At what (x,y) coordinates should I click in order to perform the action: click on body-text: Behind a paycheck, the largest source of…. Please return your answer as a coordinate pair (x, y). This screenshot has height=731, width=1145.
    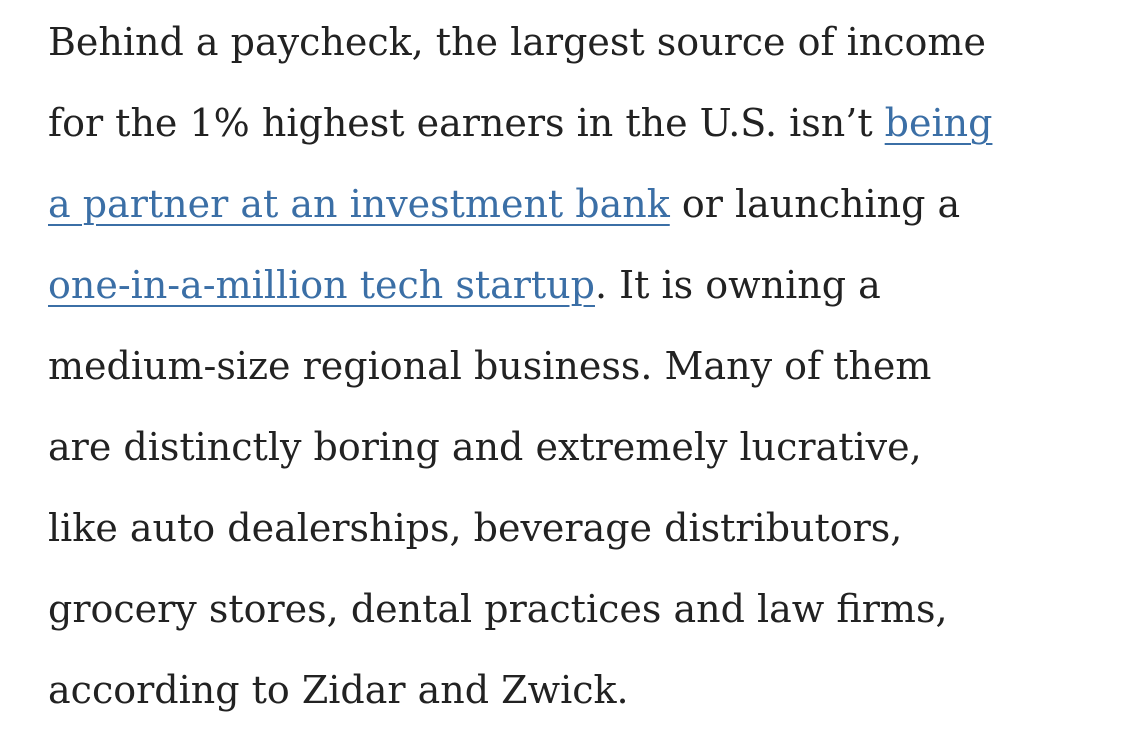
    Looking at the image, I should click on (517, 42).